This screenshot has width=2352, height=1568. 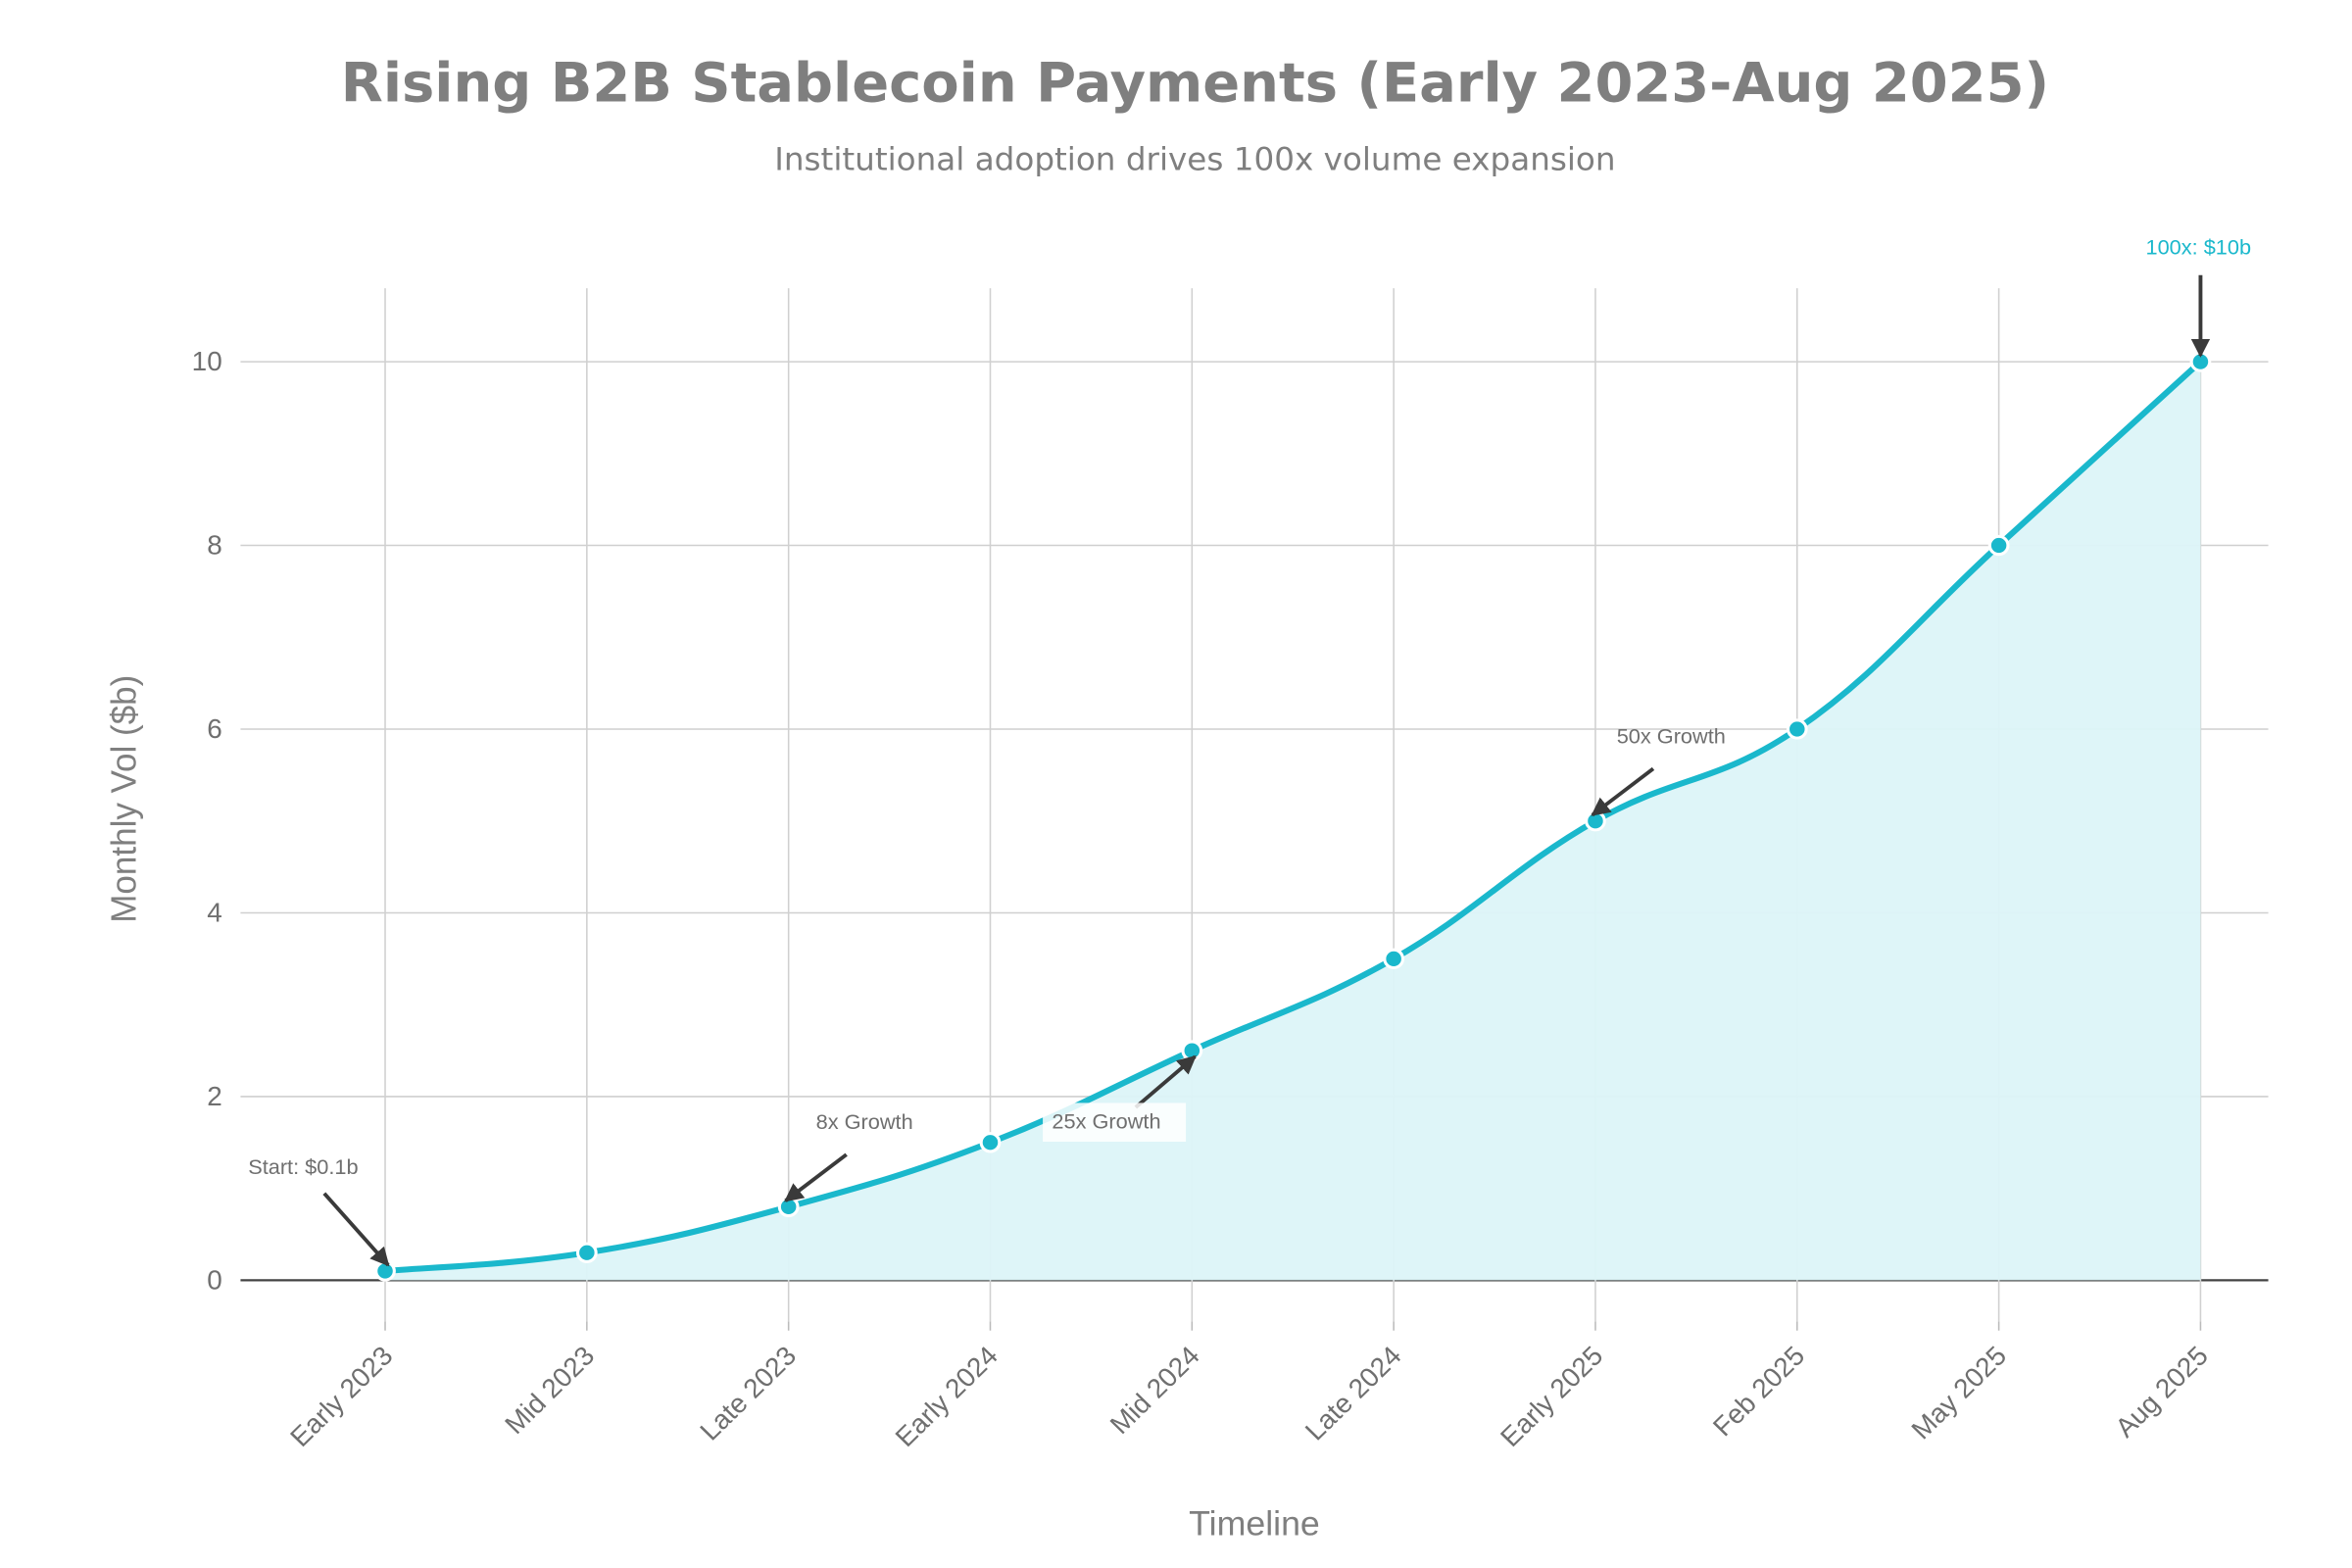 I want to click on x-tick-label: Mid 2024, so click(x=1153, y=1390).